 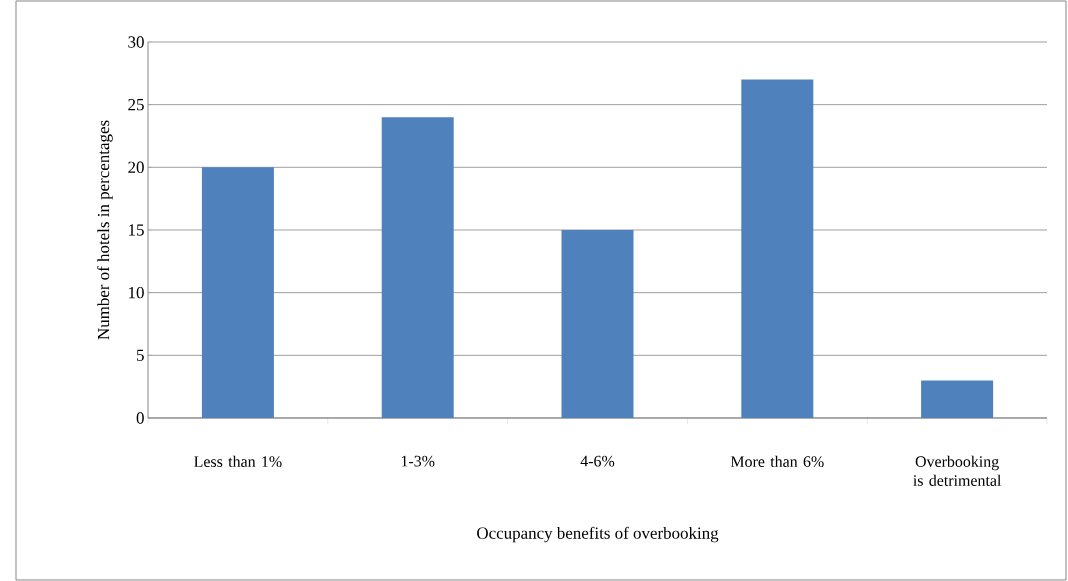 I want to click on y-tick-label: 5, so click(x=140, y=355).